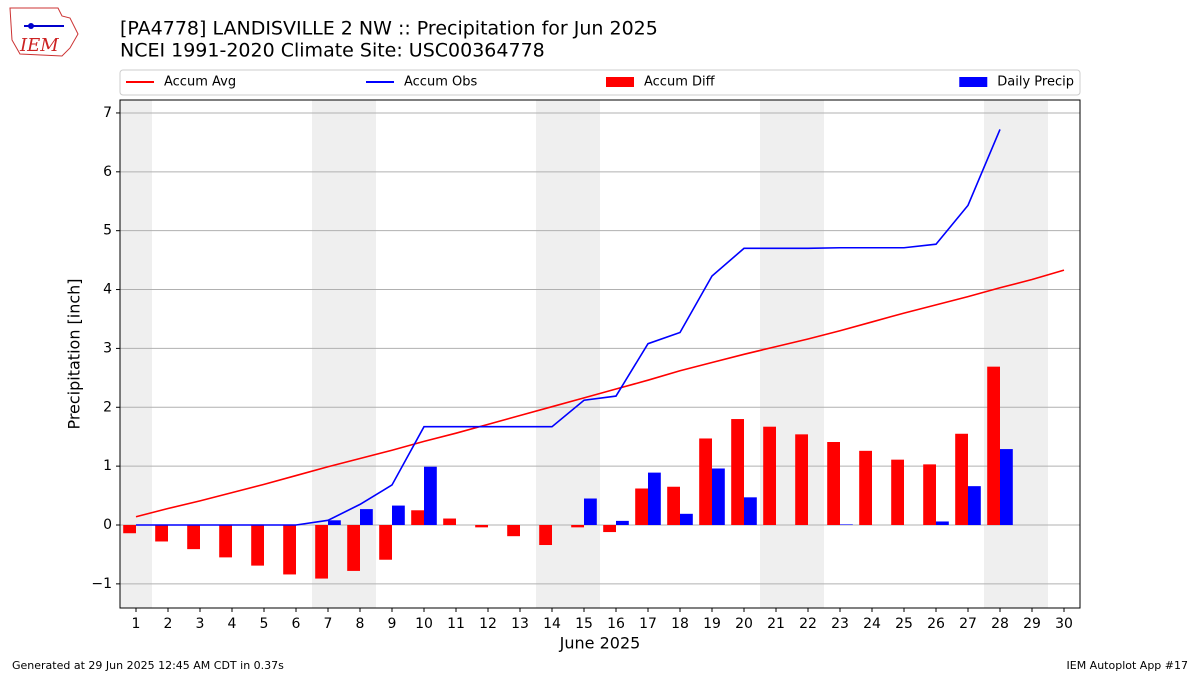  I want to click on x-tick-label: 12, so click(488, 624).